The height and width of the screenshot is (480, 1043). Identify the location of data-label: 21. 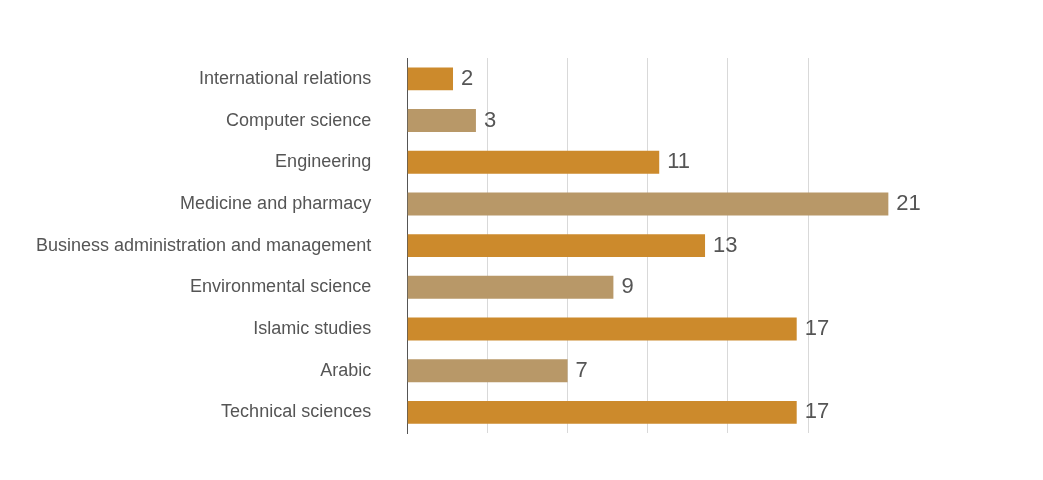
(908, 202).